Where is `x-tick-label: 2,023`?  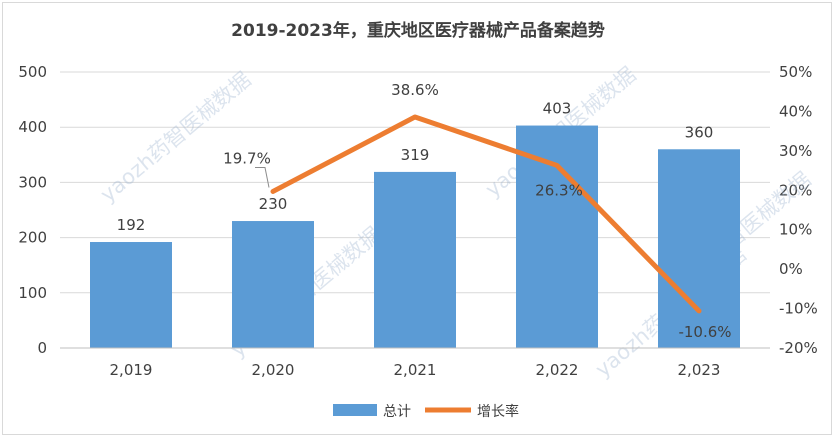
x-tick-label: 2,023 is located at coordinates (699, 370).